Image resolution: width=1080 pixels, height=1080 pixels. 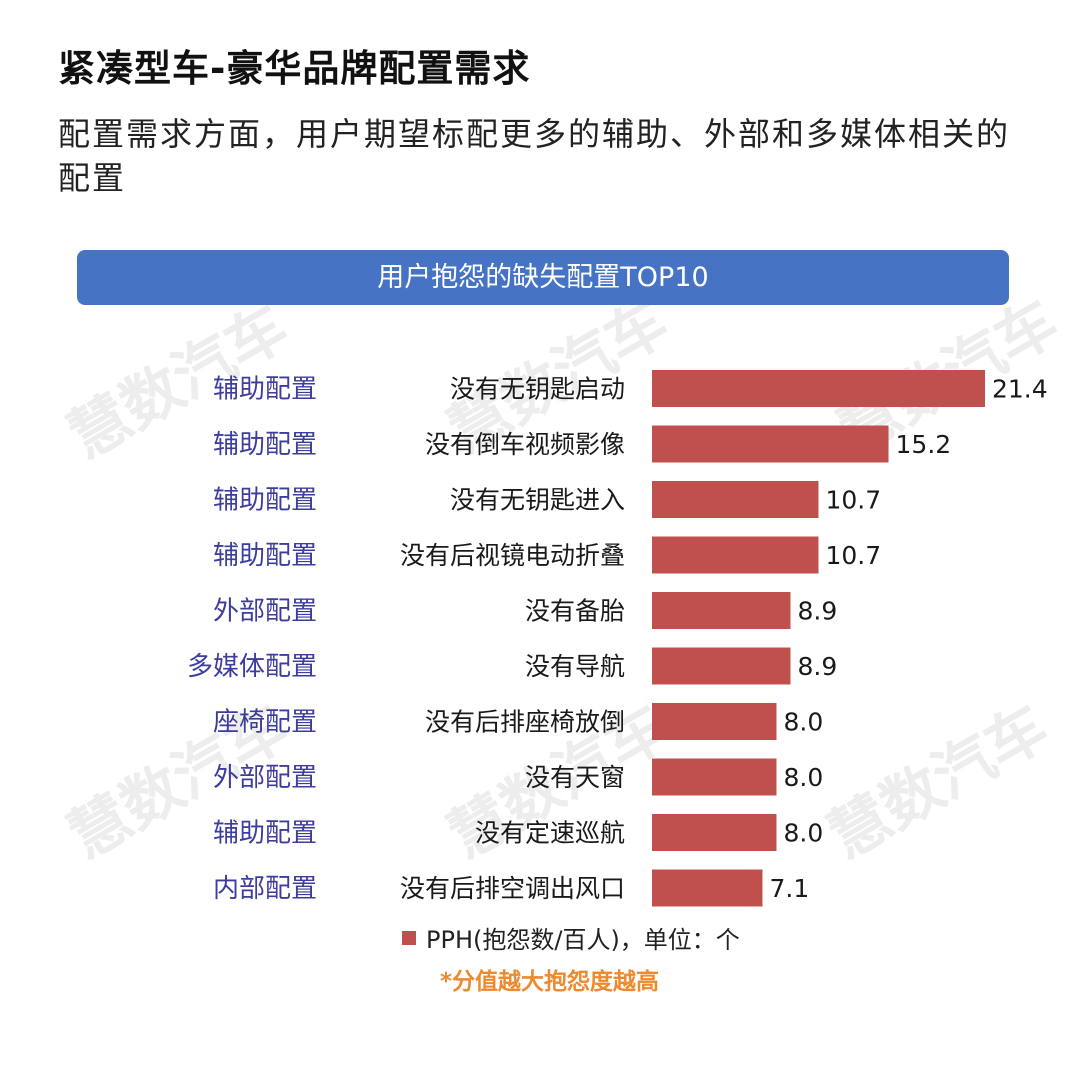 What do you see at coordinates (550, 982) in the screenshot?
I see `chart-note: *分值越大抱怨度越高` at bounding box center [550, 982].